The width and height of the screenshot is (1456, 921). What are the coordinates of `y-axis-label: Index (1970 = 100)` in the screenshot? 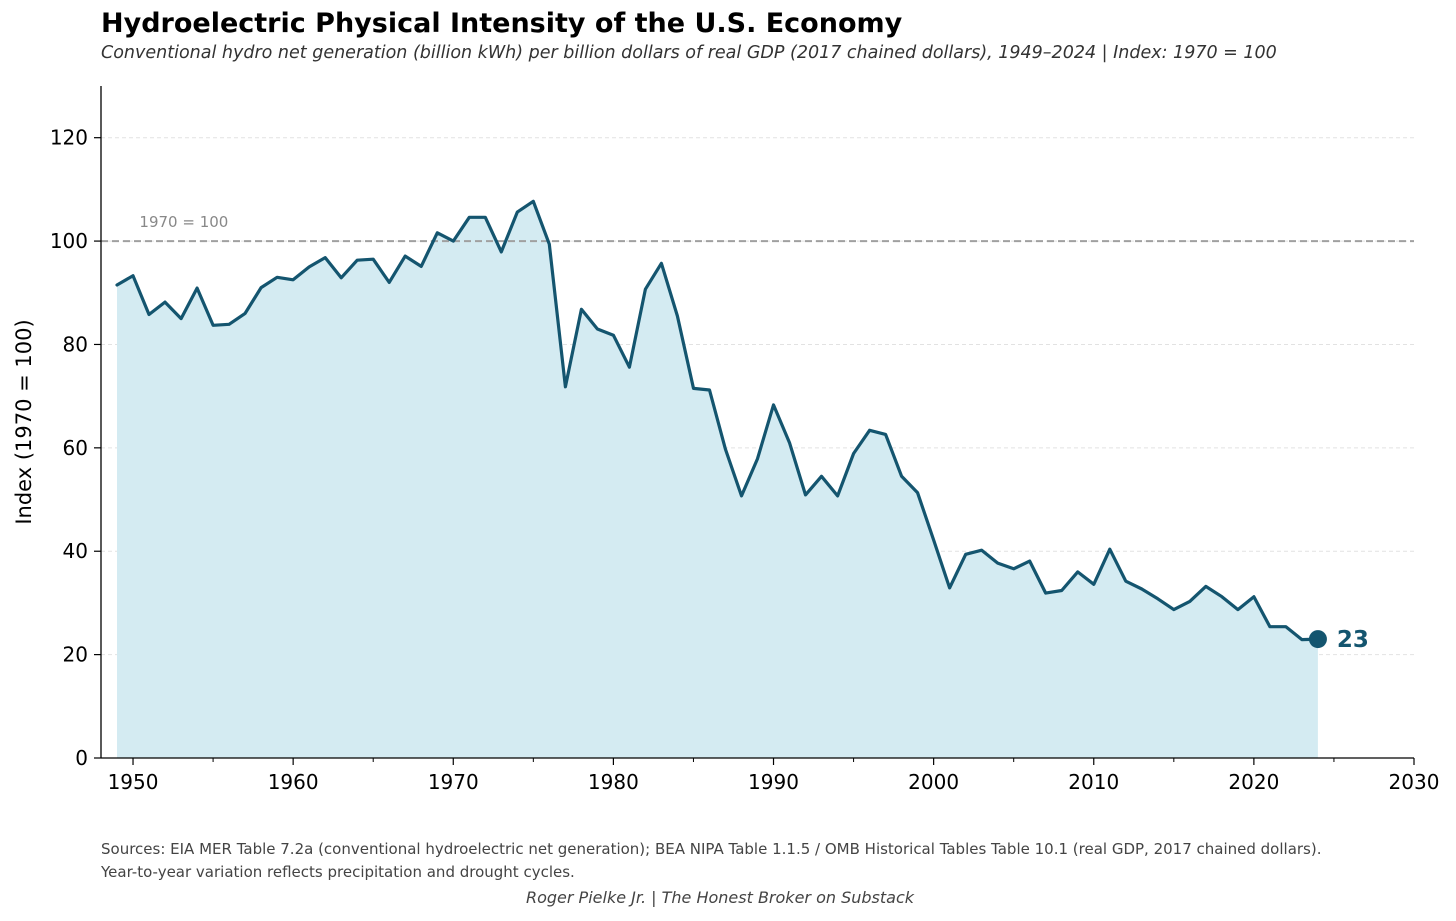 It's located at (24, 421).